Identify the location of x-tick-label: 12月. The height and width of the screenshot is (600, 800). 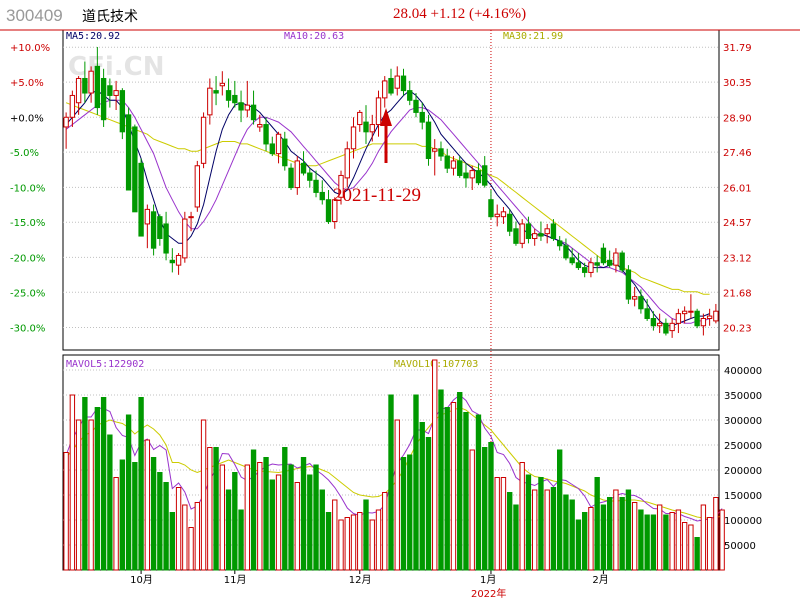
(360, 580).